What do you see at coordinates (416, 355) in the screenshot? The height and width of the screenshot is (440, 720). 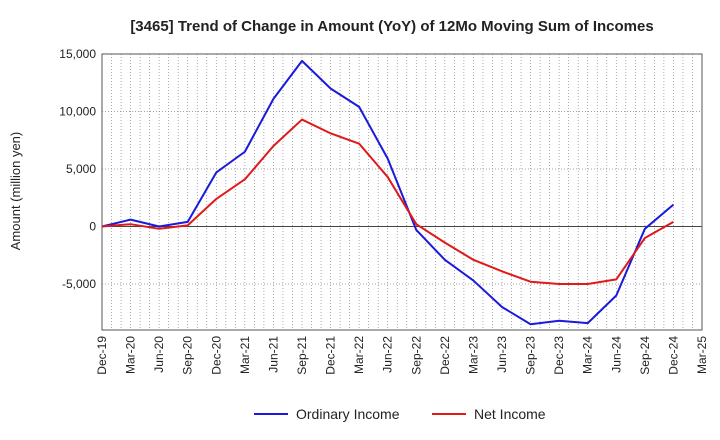 I see `x-tick-label: Sep-22` at bounding box center [416, 355].